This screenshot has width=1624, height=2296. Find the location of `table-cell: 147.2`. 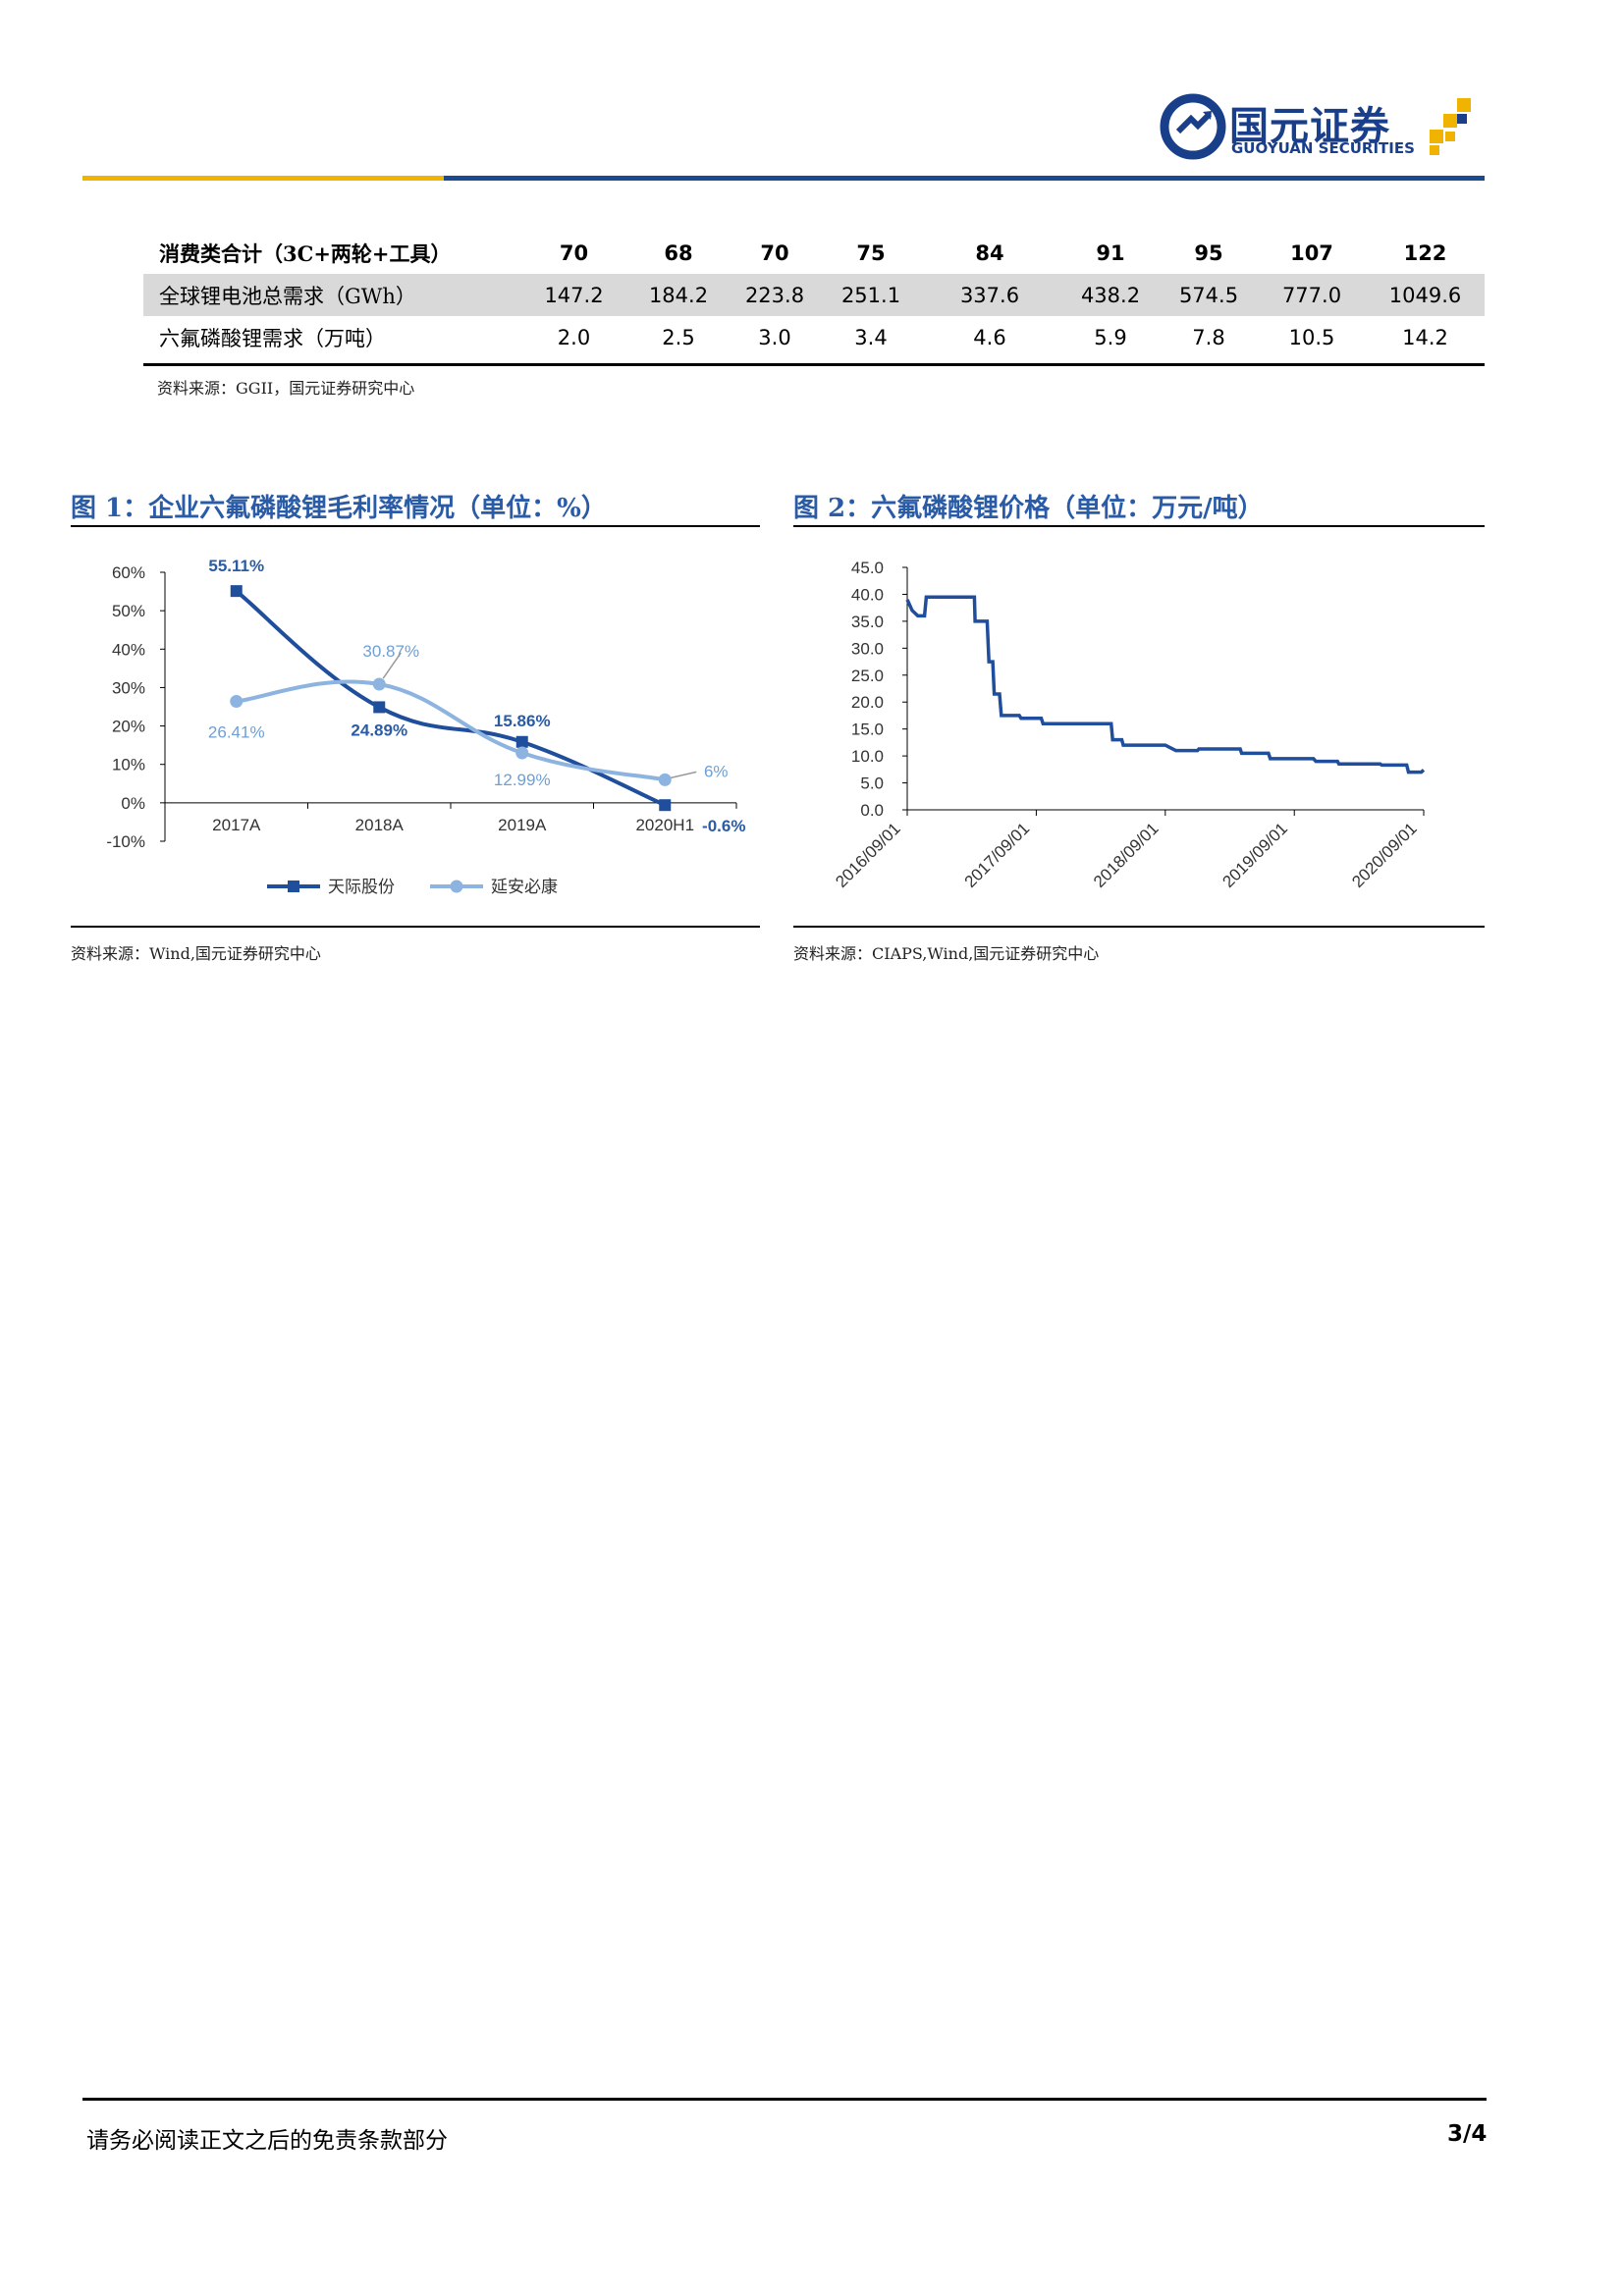

table-cell: 147.2 is located at coordinates (573, 295).